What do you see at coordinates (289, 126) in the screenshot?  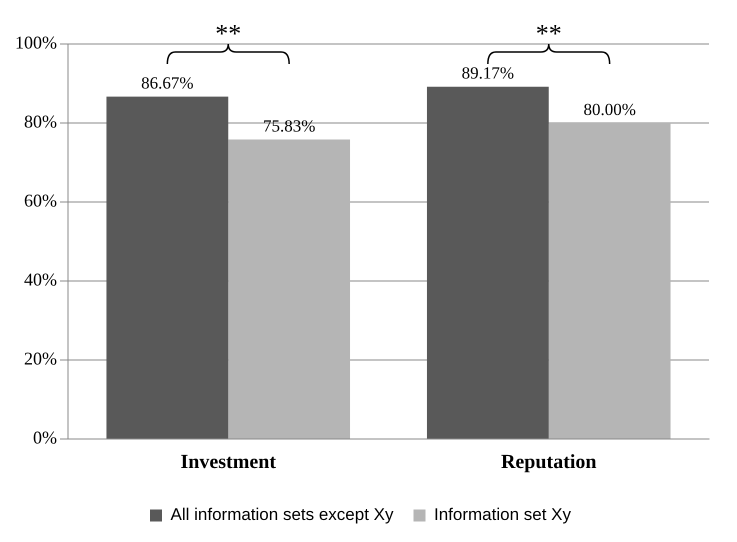 I see `data-label: 75.83%` at bounding box center [289, 126].